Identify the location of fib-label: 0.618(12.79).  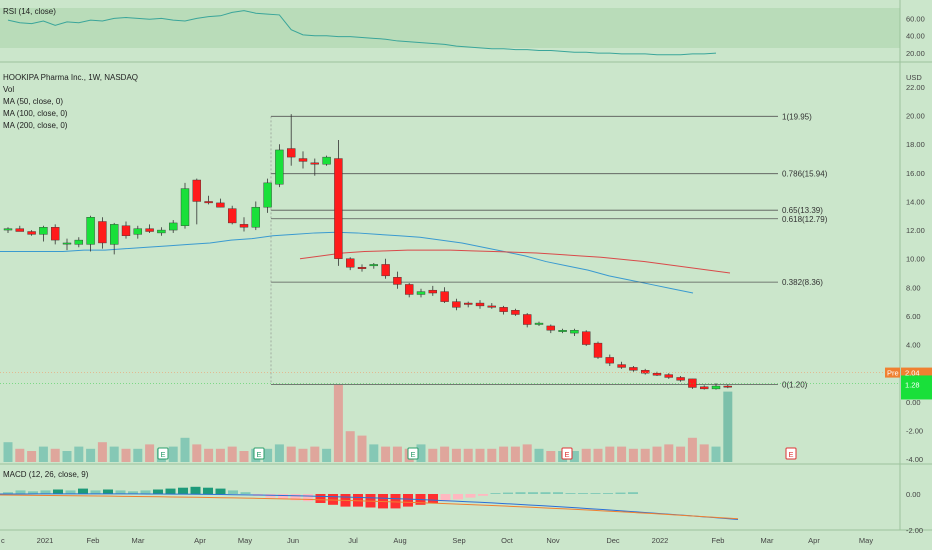
(805, 219).